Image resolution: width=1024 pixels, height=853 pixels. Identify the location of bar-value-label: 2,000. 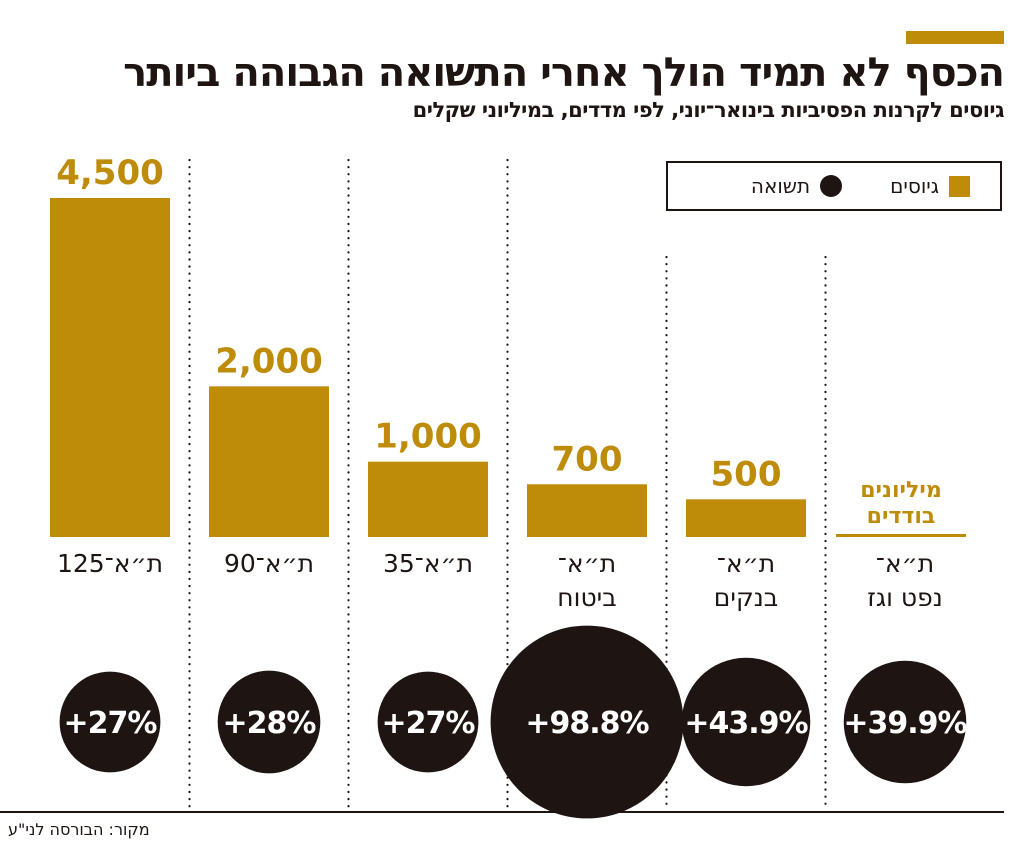
(269, 361).